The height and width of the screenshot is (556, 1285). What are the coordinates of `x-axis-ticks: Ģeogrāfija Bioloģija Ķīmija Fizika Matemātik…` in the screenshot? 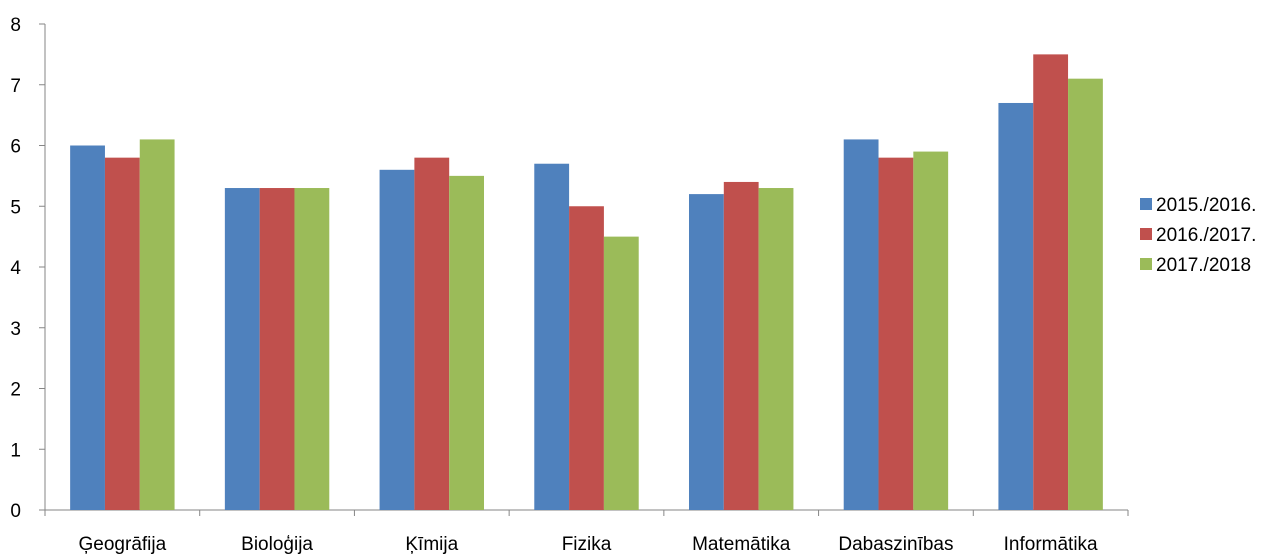 It's located at (586, 532).